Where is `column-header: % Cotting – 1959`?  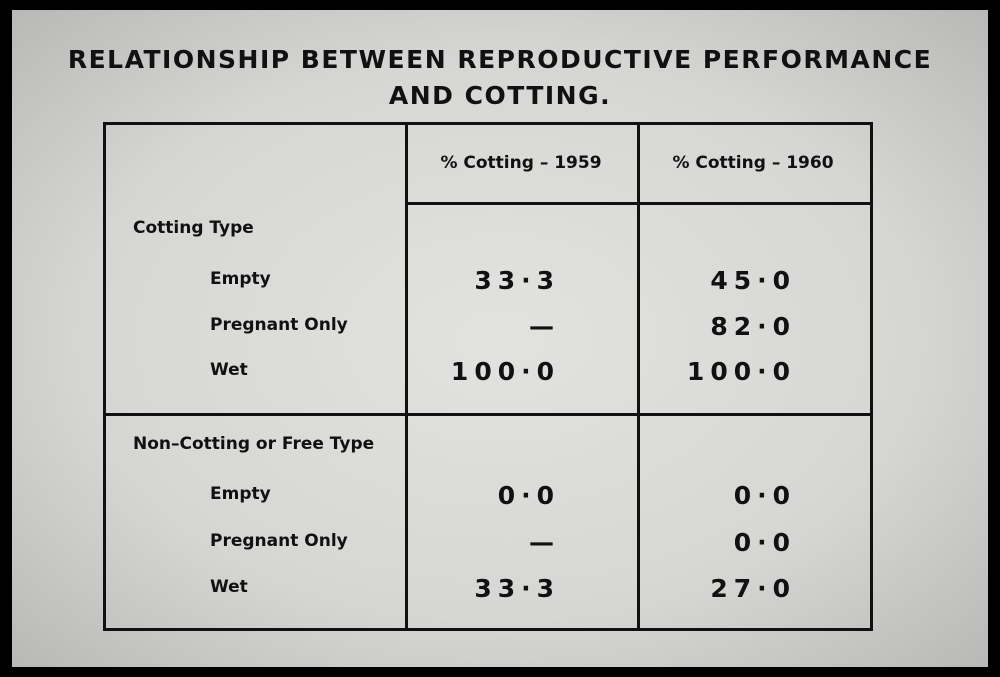
column-header: % Cotting – 1959 is located at coordinates (521, 163).